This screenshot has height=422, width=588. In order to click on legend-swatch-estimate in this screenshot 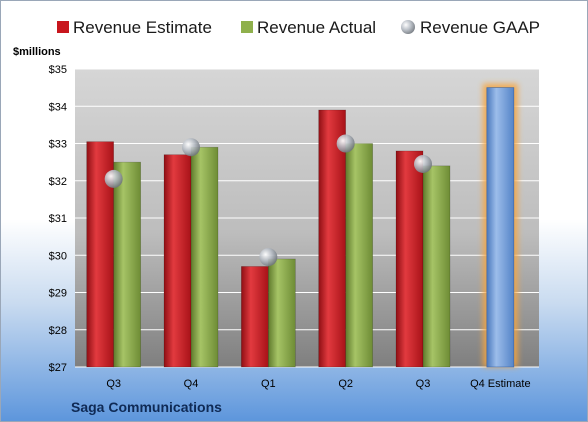, I will do `click(63, 27)`.